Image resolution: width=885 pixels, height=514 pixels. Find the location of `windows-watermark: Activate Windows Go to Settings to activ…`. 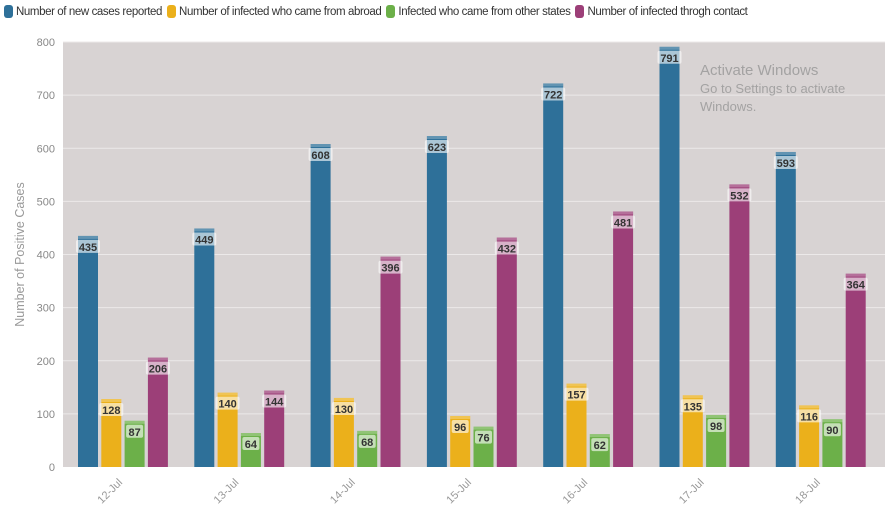

windows-watermark: Activate Windows Go to Settings to activ… is located at coordinates (790, 89).